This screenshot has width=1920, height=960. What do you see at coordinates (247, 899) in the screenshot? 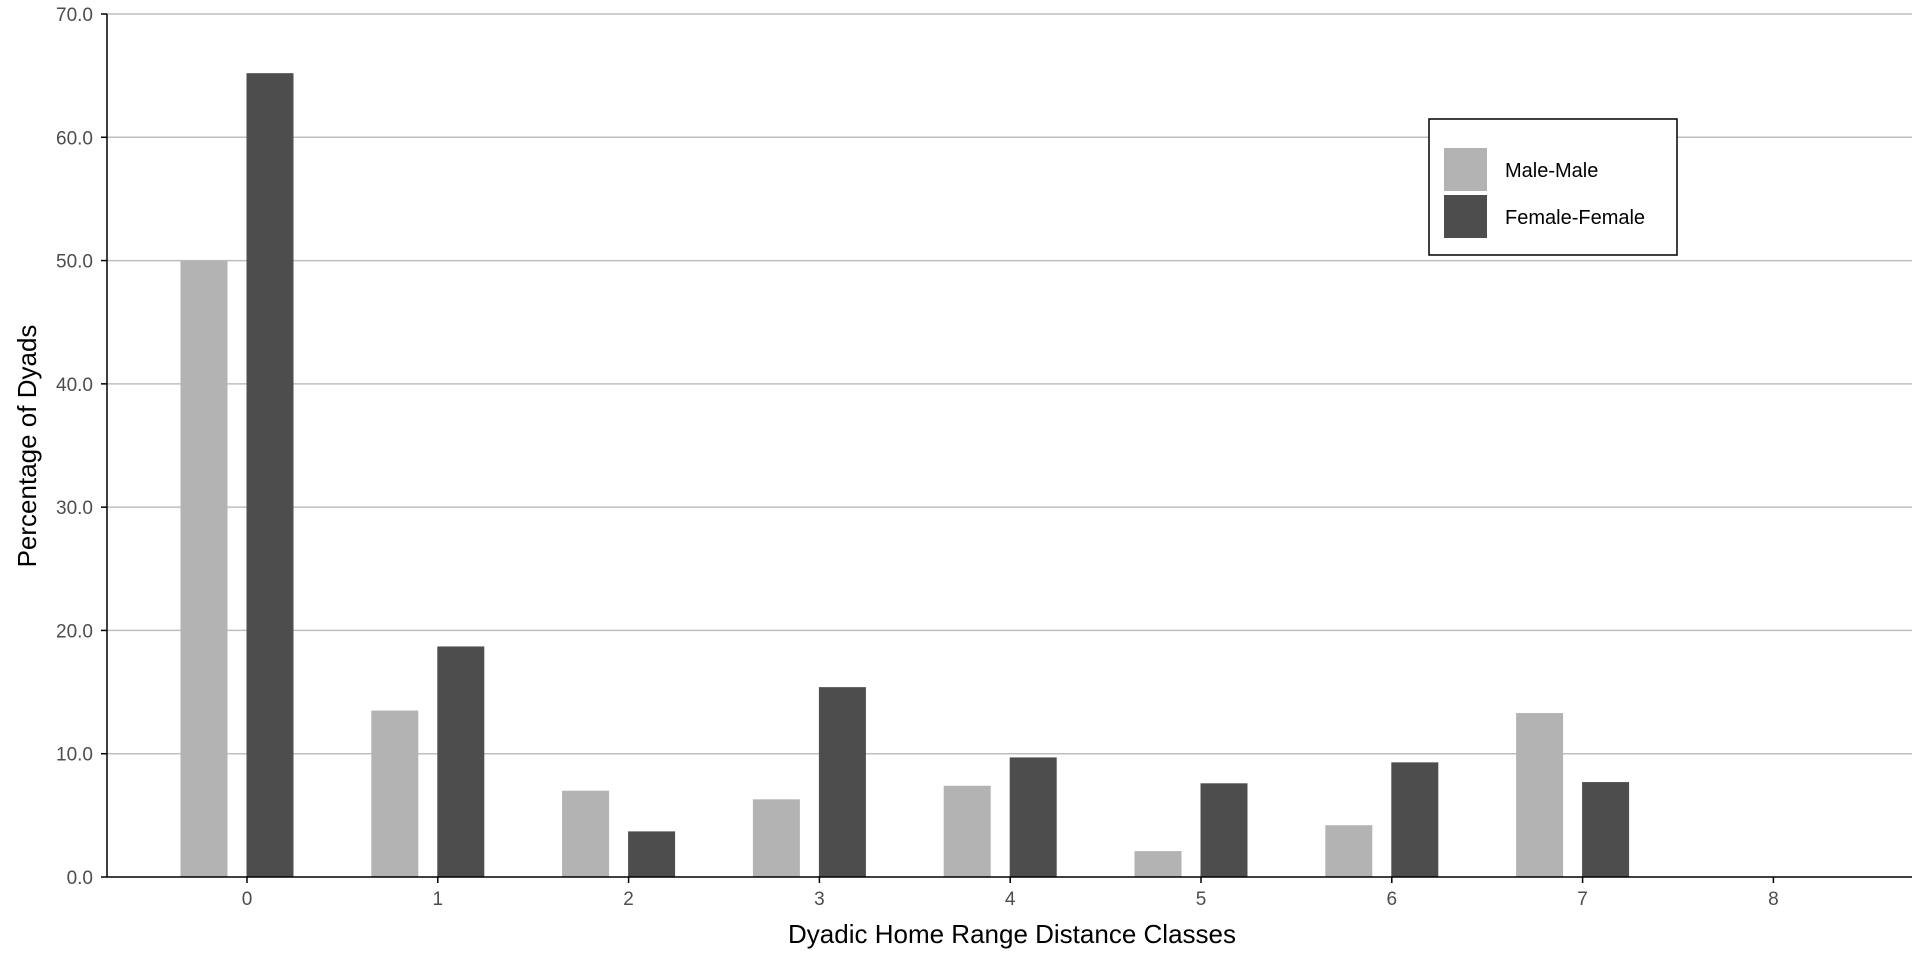
I see `x-tick-label: 0` at bounding box center [247, 899].